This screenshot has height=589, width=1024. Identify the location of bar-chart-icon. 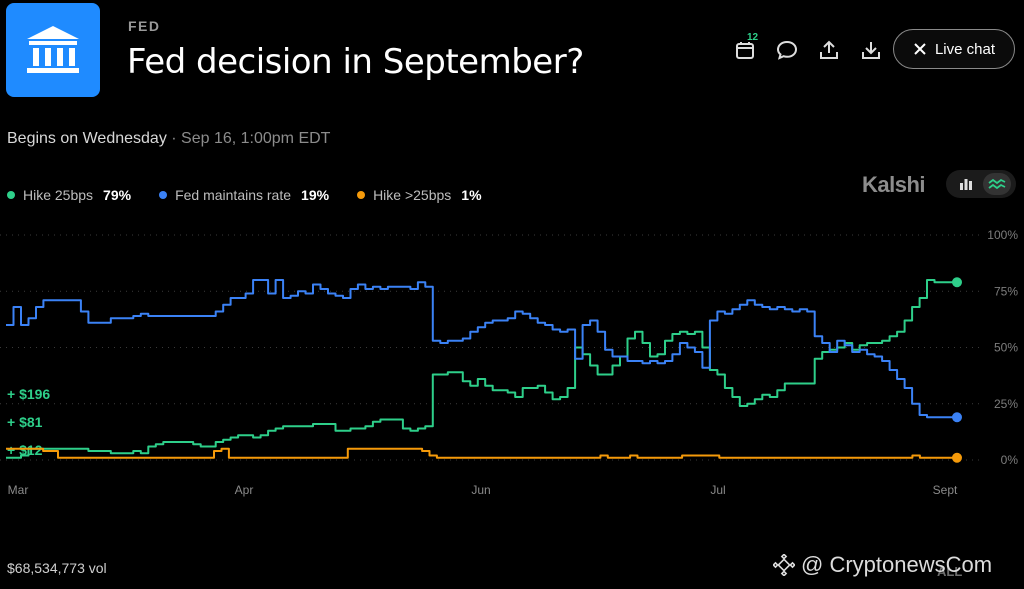
(965, 184).